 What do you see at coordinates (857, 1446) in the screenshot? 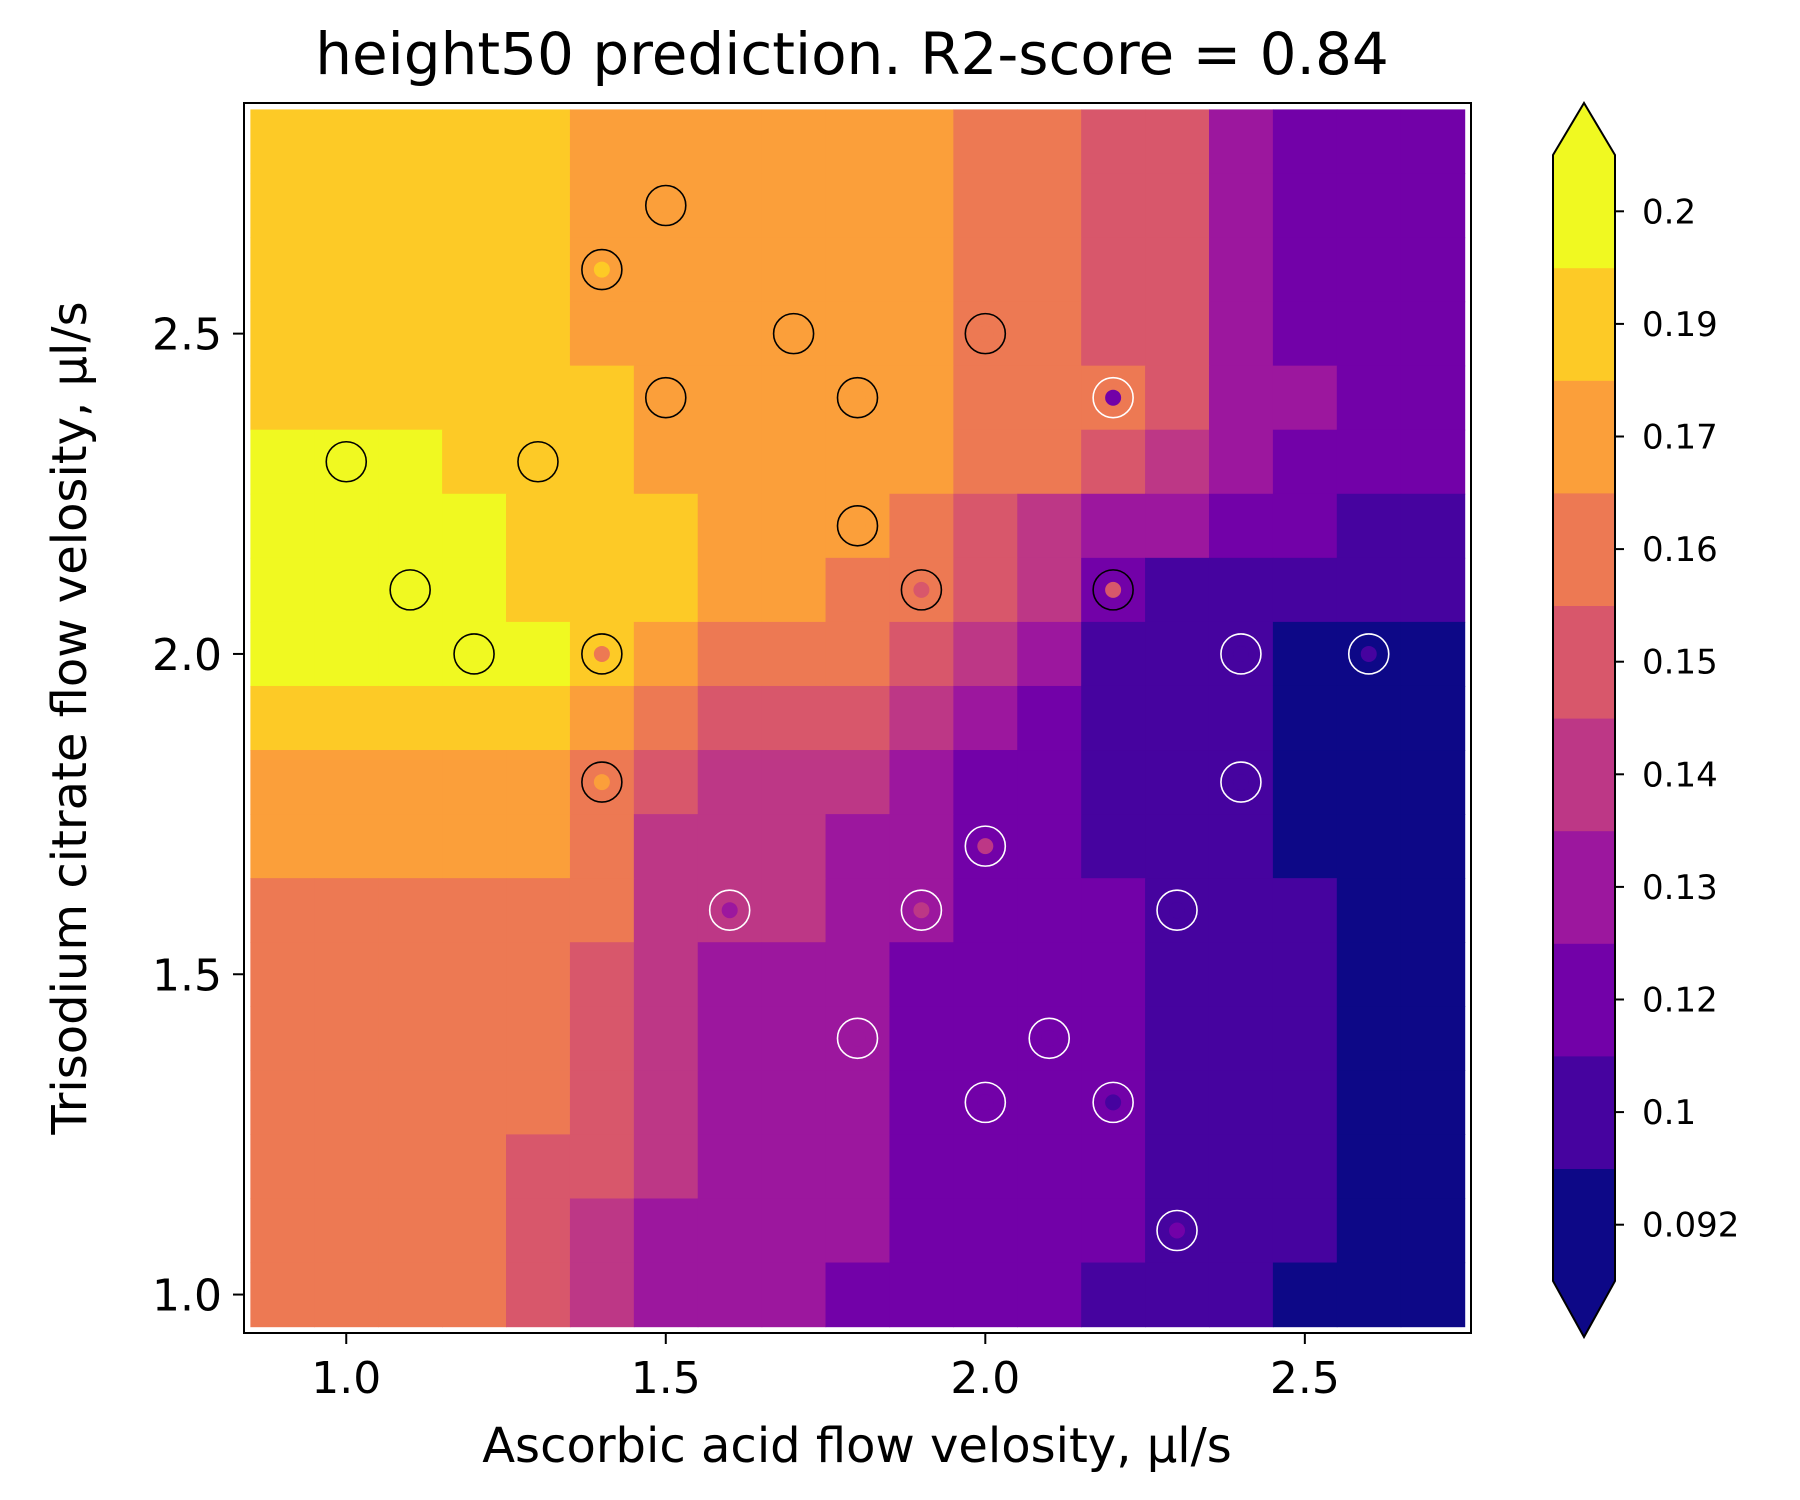
I see `x-axis-label: Ascorbic acid flow velosity, µl/s` at bounding box center [857, 1446].